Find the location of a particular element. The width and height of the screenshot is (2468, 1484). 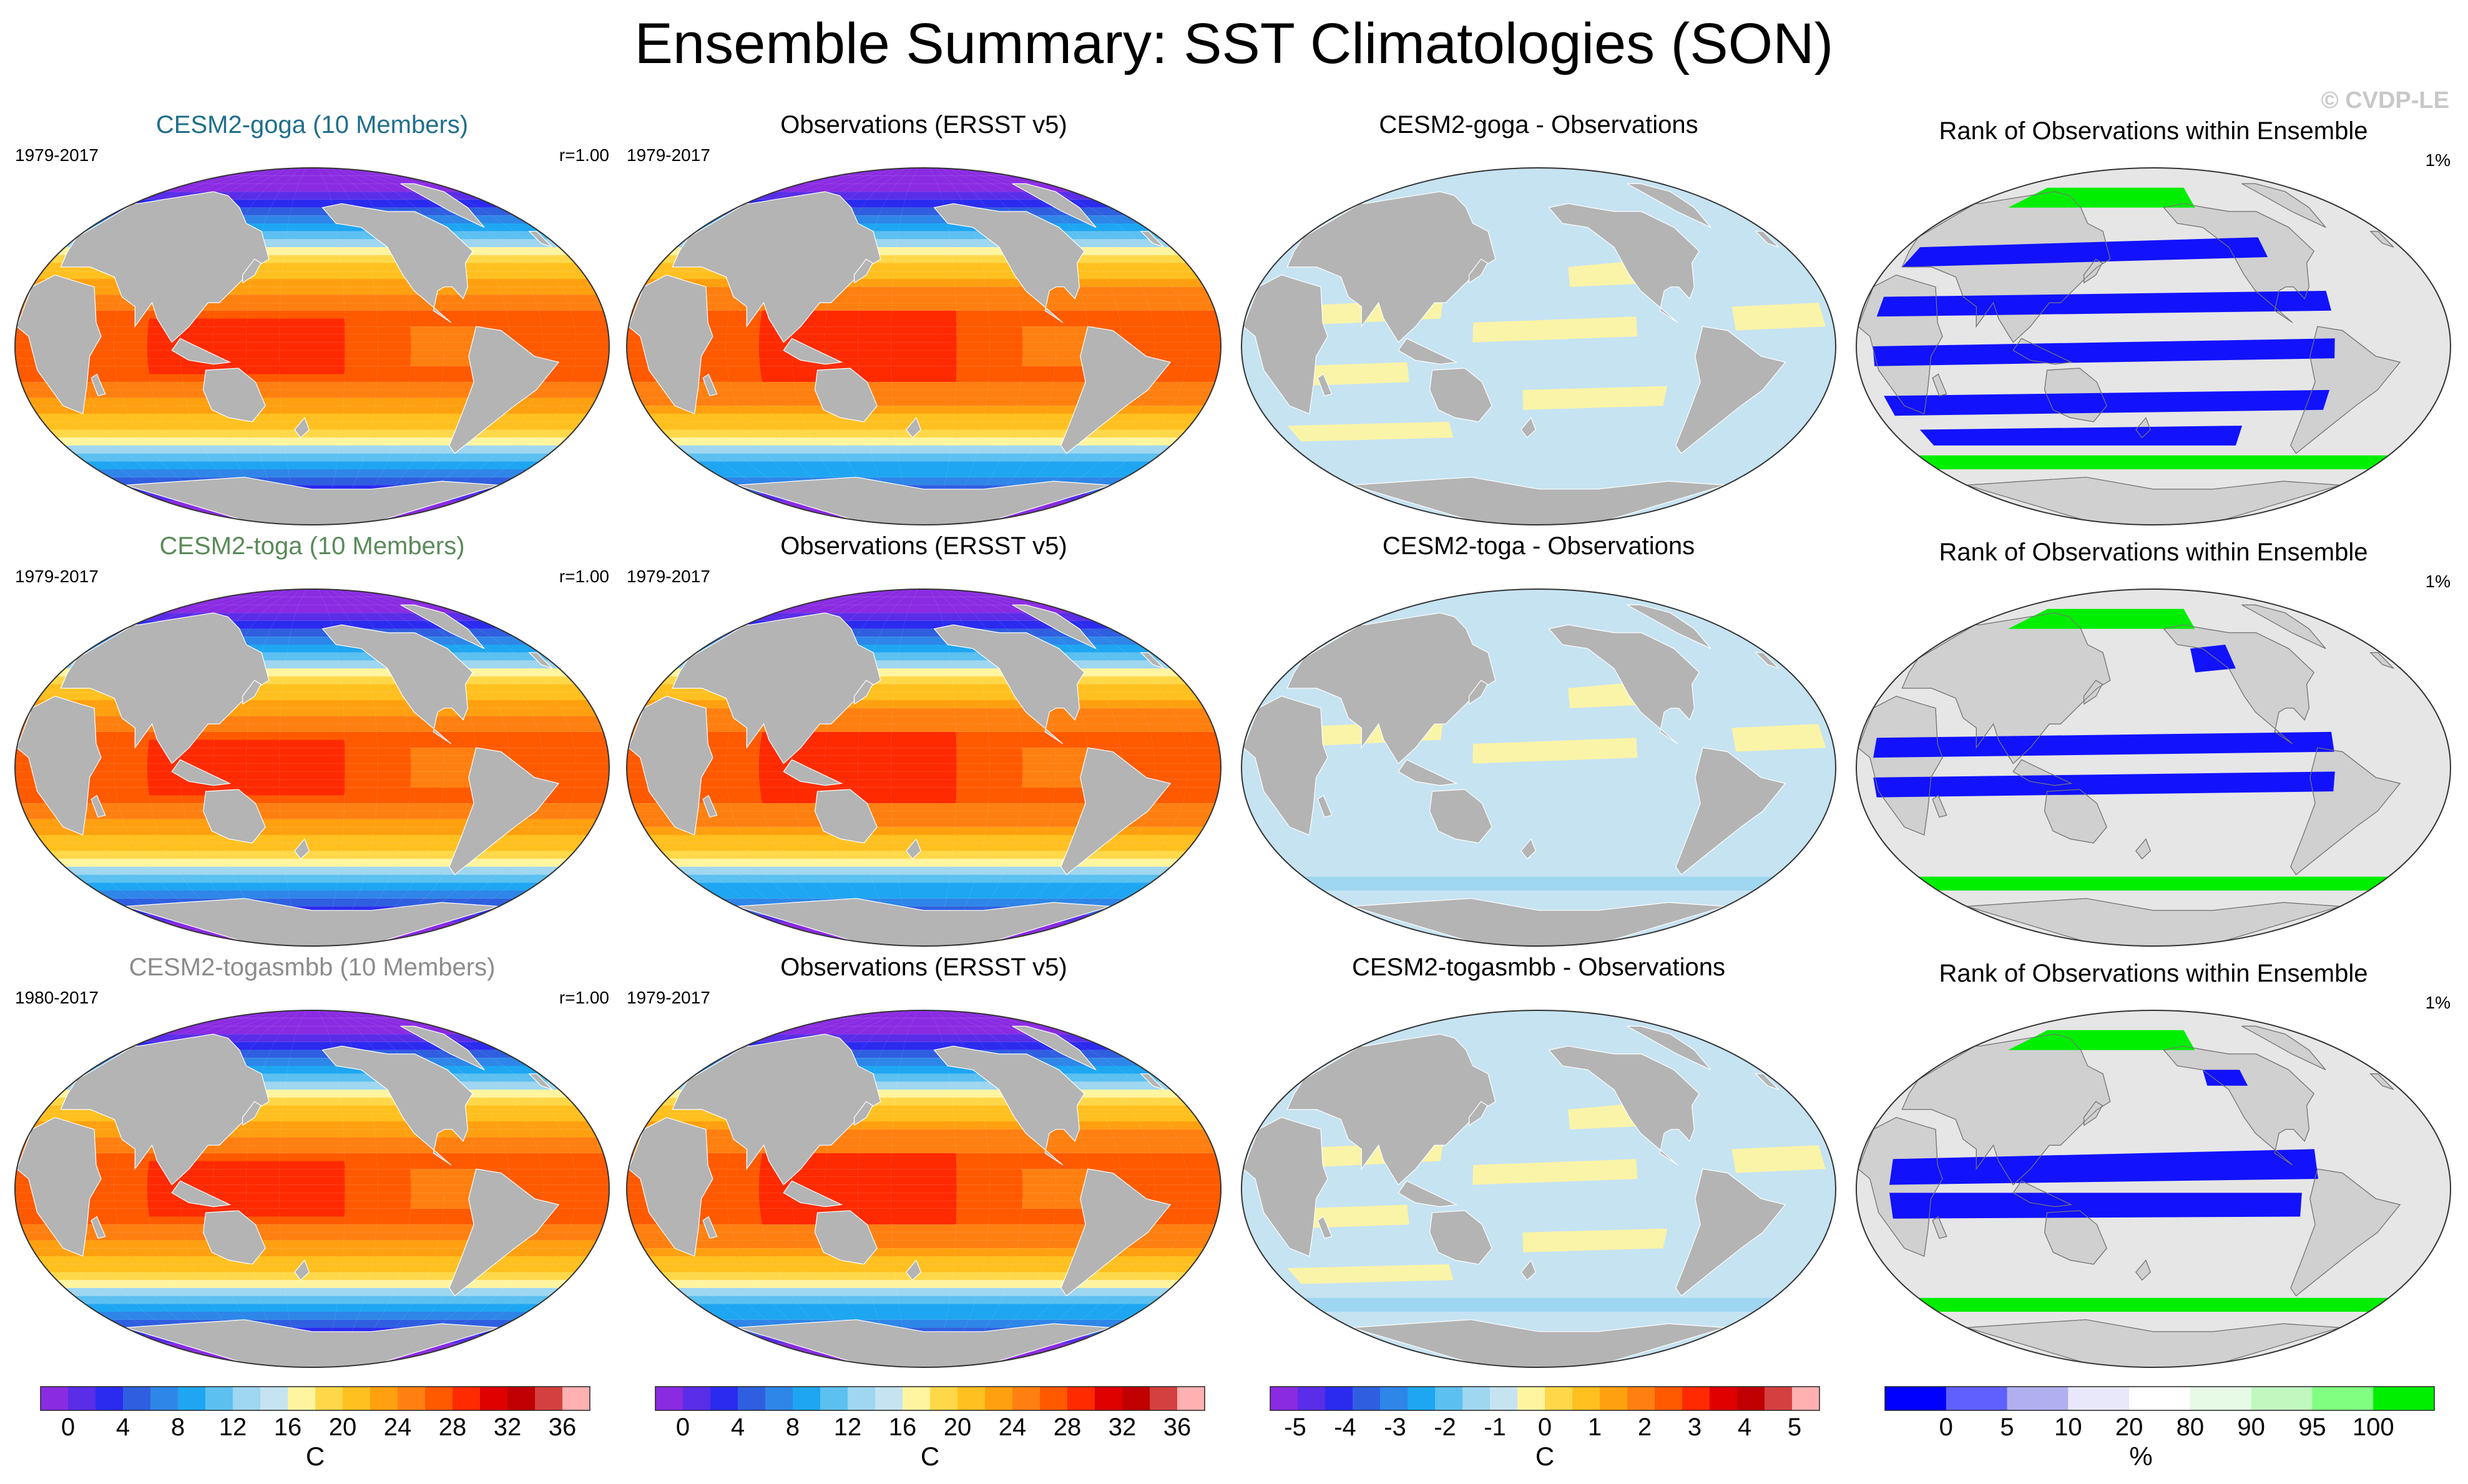

model-period: 1979-2017 is located at coordinates (57, 576).